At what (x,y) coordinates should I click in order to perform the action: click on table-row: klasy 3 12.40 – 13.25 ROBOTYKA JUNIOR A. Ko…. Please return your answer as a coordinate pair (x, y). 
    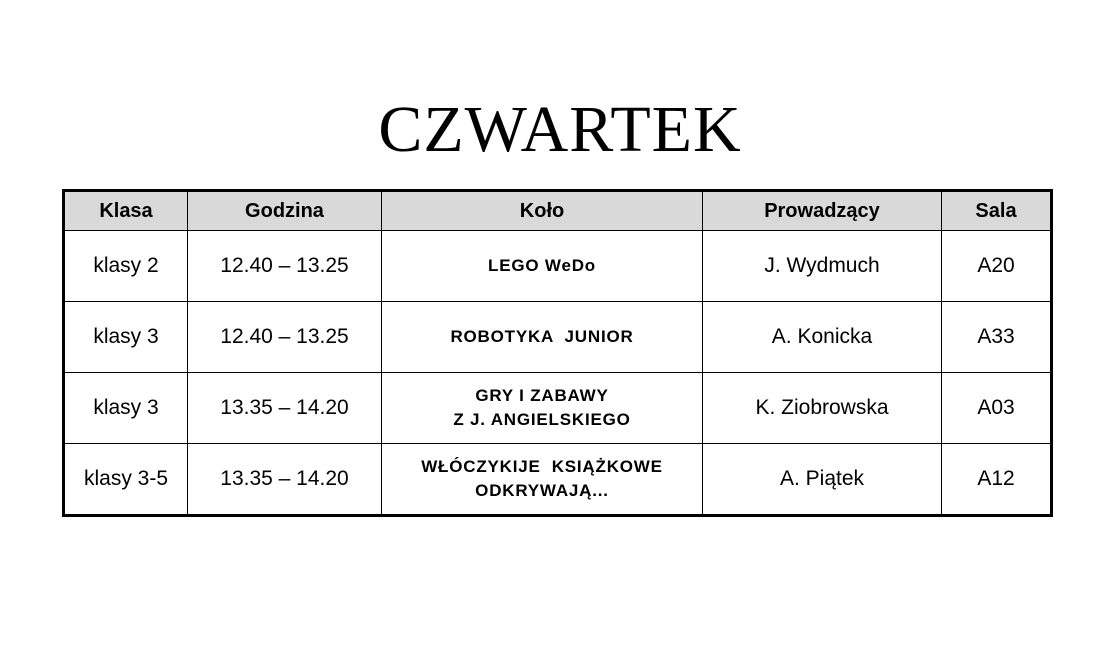
    Looking at the image, I should click on (557, 337).